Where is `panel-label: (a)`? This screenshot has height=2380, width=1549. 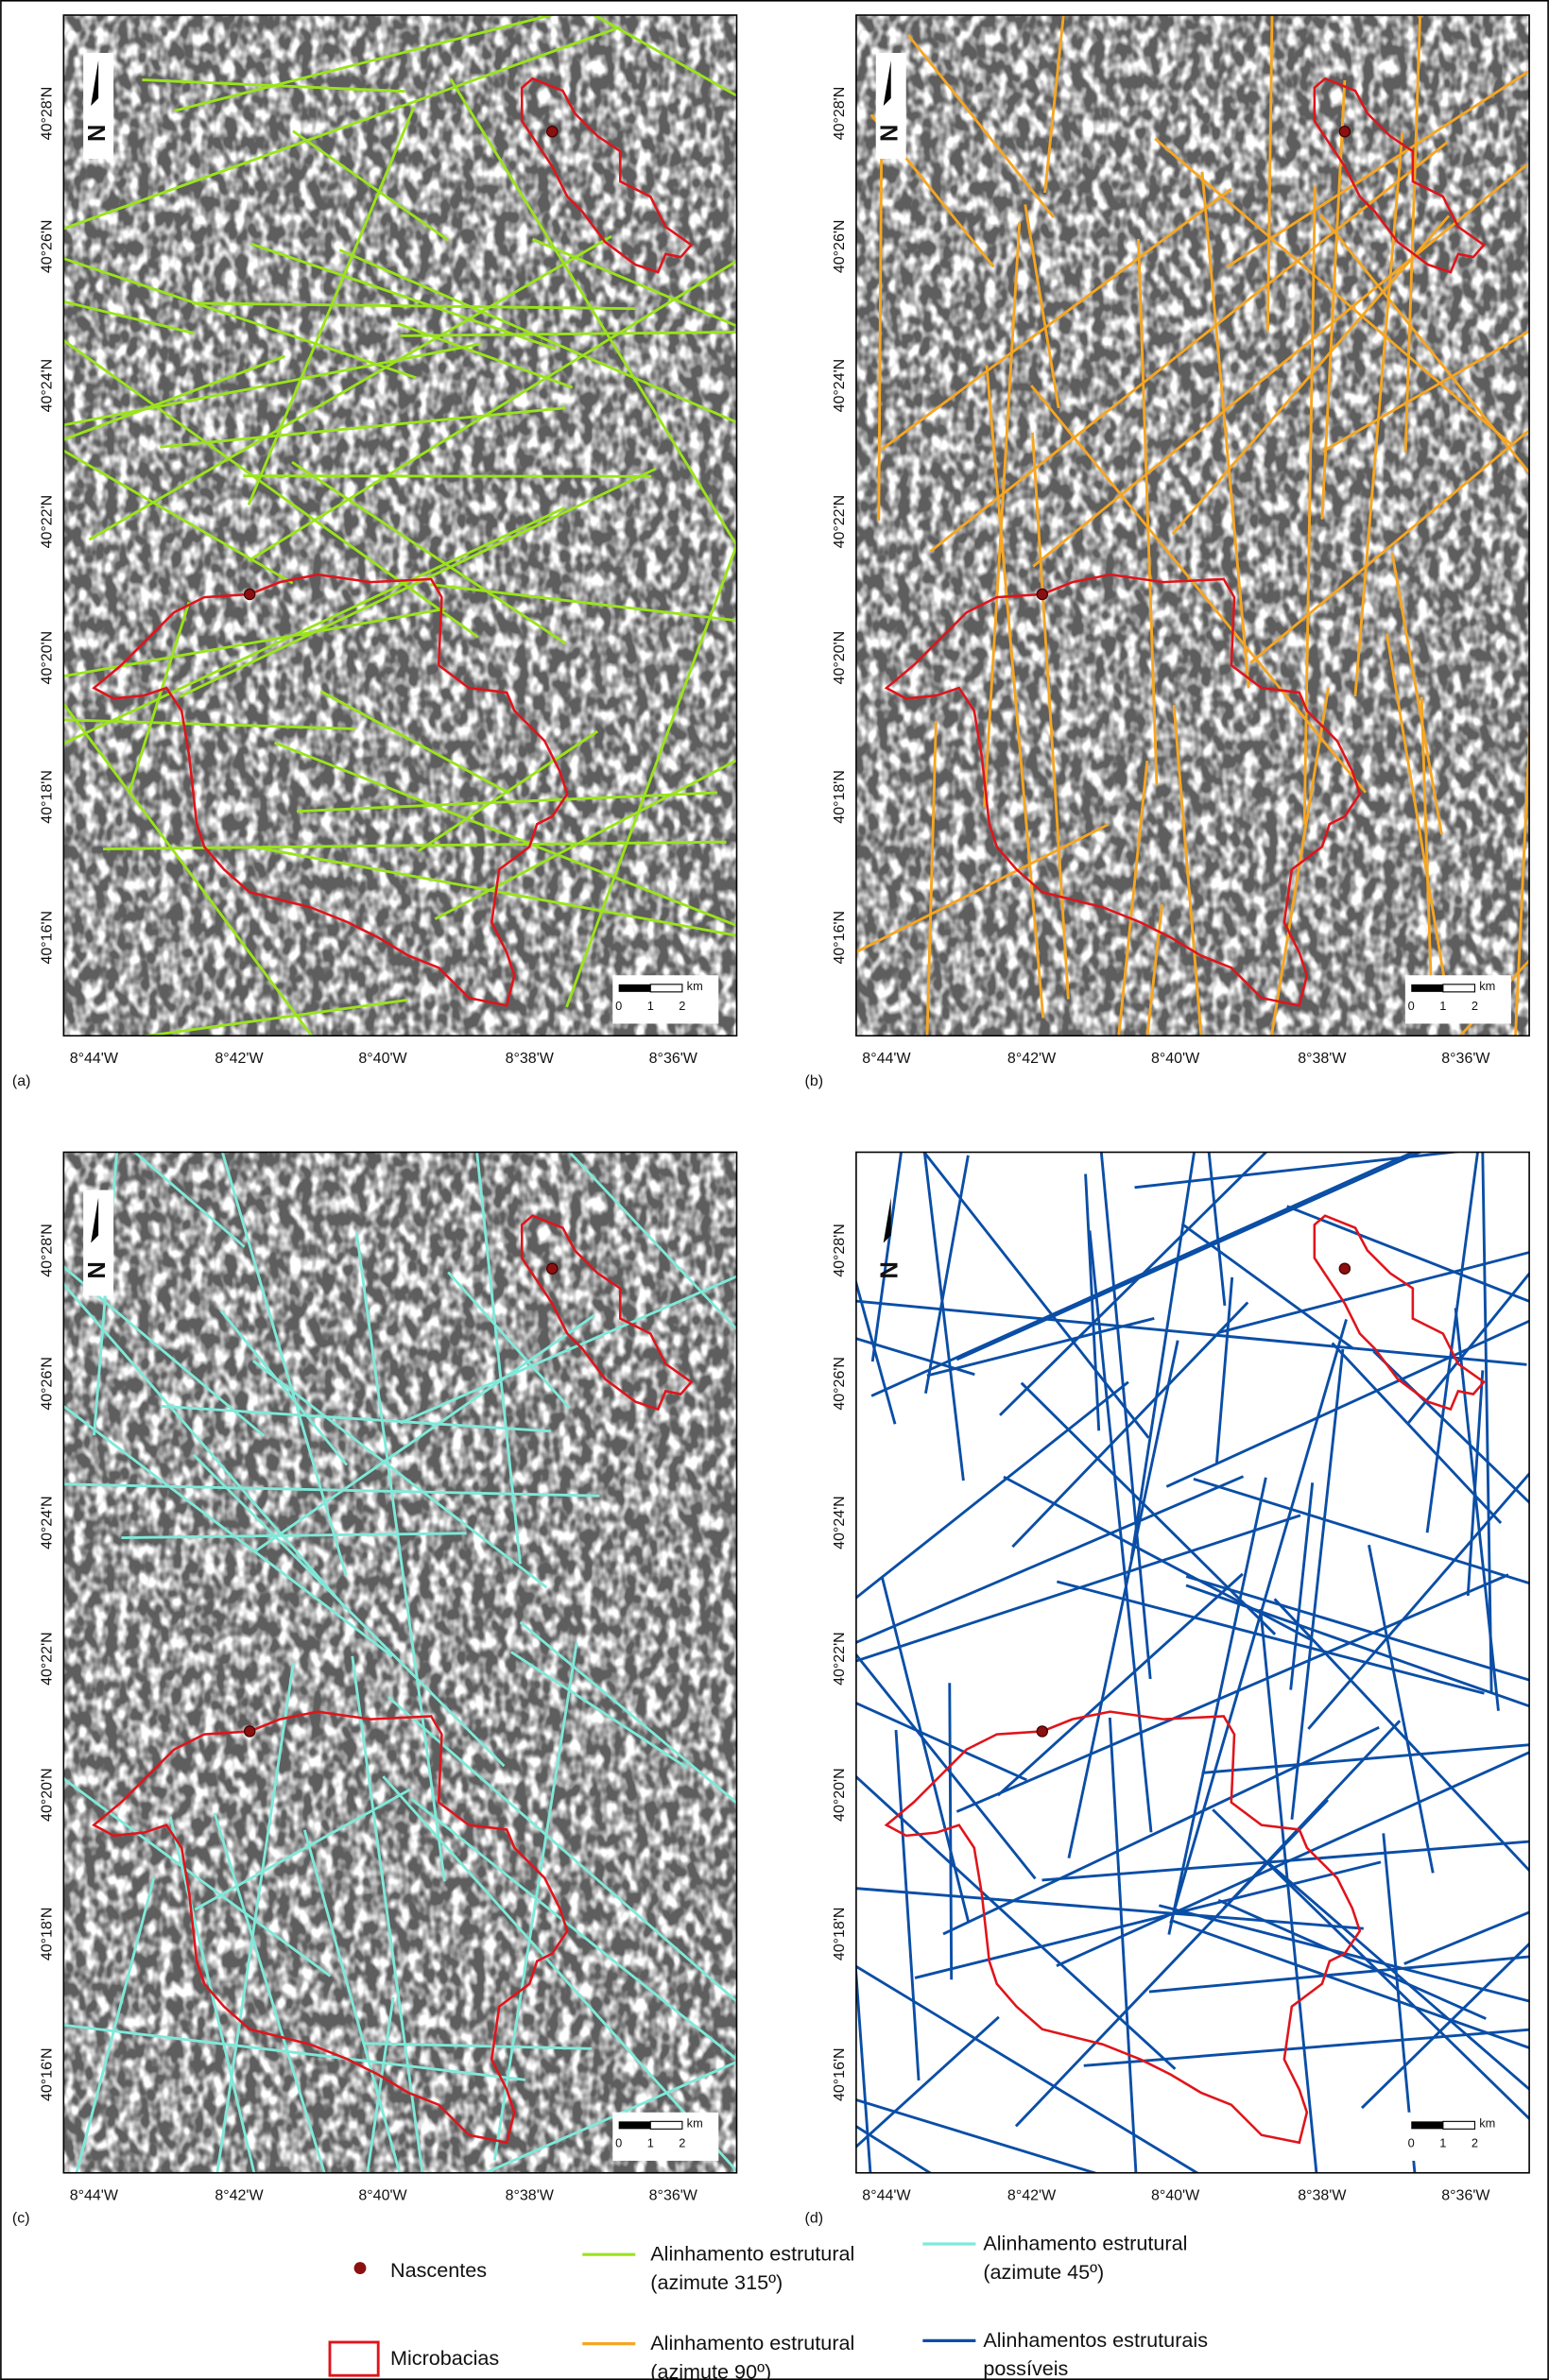 panel-label: (a) is located at coordinates (21, 1081).